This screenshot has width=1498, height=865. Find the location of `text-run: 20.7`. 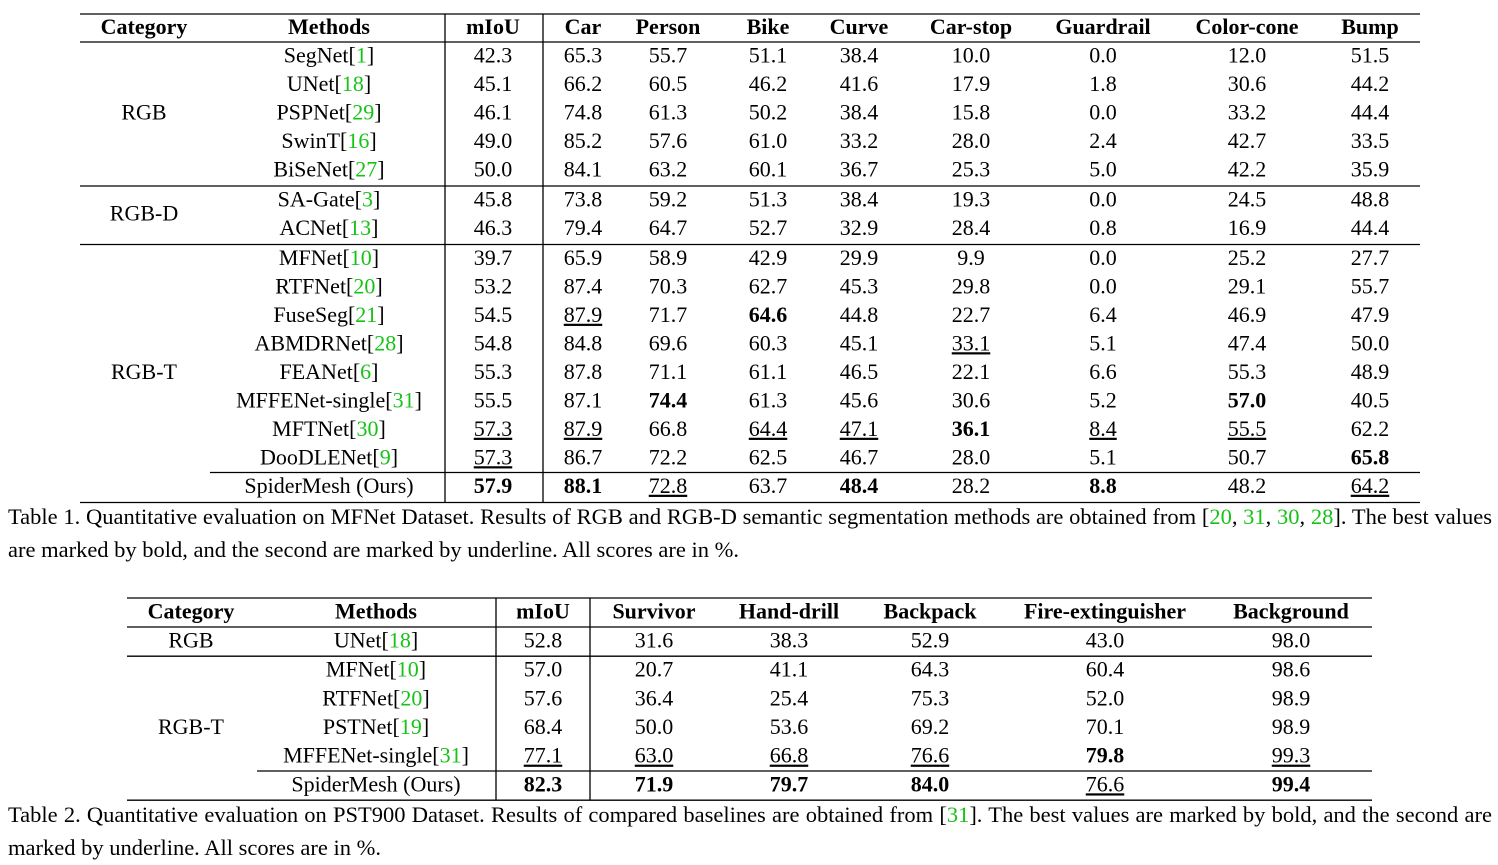

text-run: 20.7 is located at coordinates (654, 669).